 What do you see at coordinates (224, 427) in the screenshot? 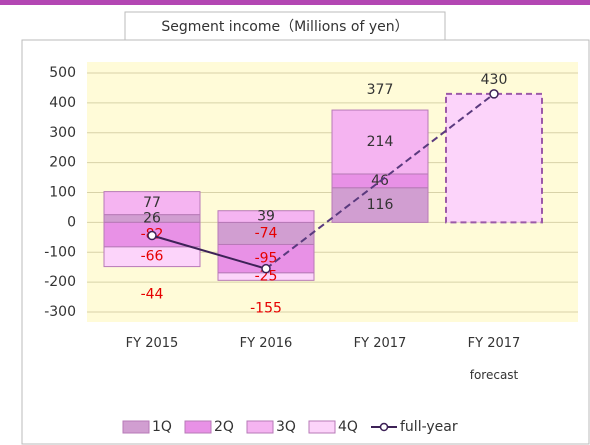
I see `legend-label: 2Q` at bounding box center [224, 427].